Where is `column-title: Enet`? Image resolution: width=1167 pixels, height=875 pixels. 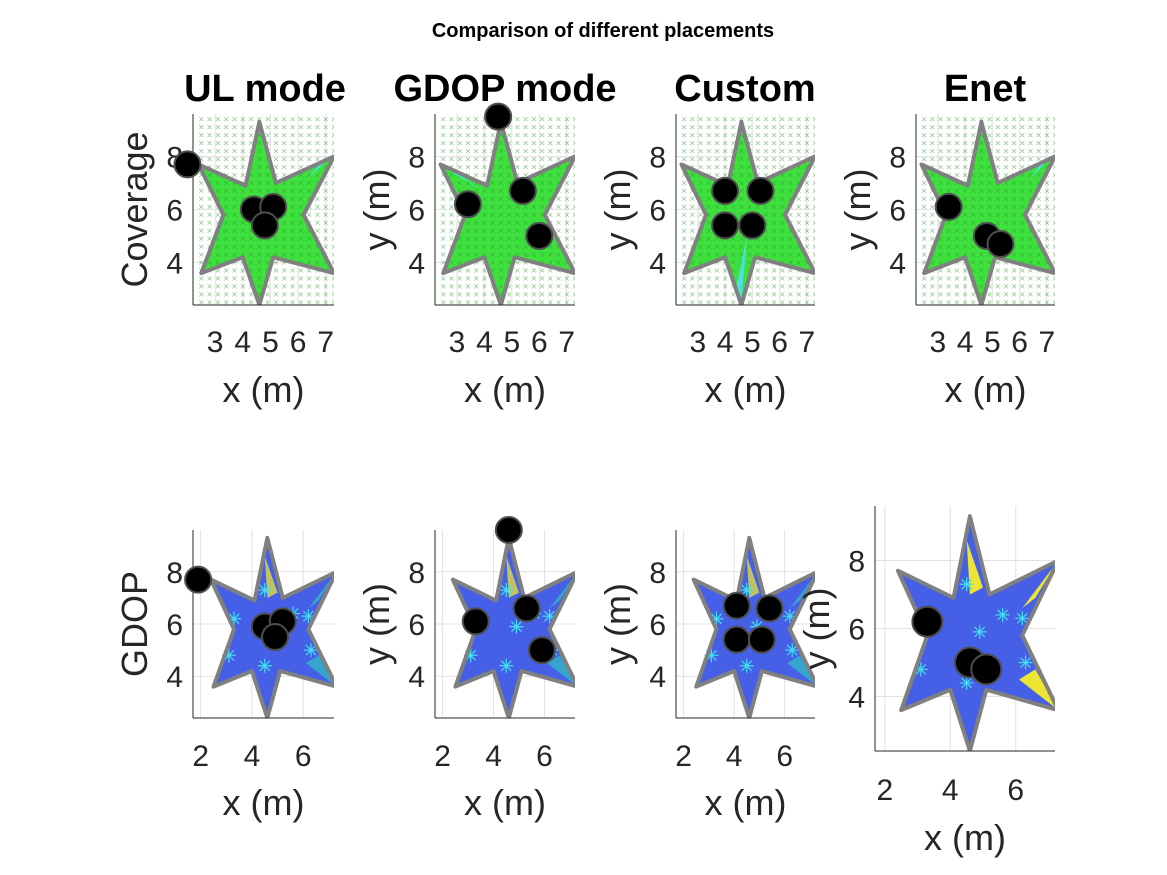
column-title: Enet is located at coordinates (985, 89).